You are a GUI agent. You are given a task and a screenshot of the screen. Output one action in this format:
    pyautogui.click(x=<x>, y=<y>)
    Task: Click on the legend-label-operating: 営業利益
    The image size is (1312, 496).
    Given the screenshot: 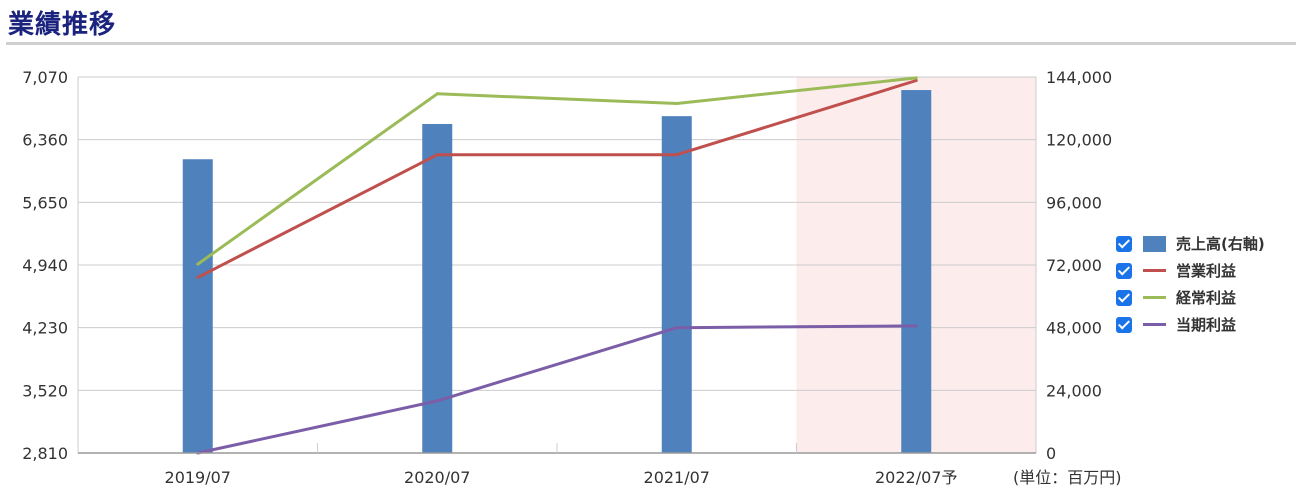 What is the action you would take?
    pyautogui.click(x=1206, y=271)
    